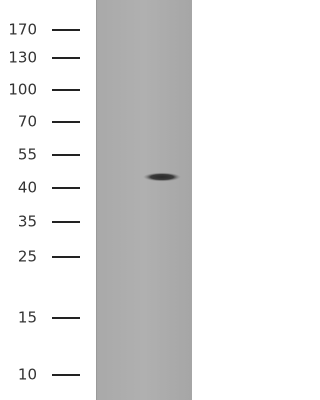  Describe the element at coordinates (27, 122) in the screenshot. I see `marker-label: 70` at that location.